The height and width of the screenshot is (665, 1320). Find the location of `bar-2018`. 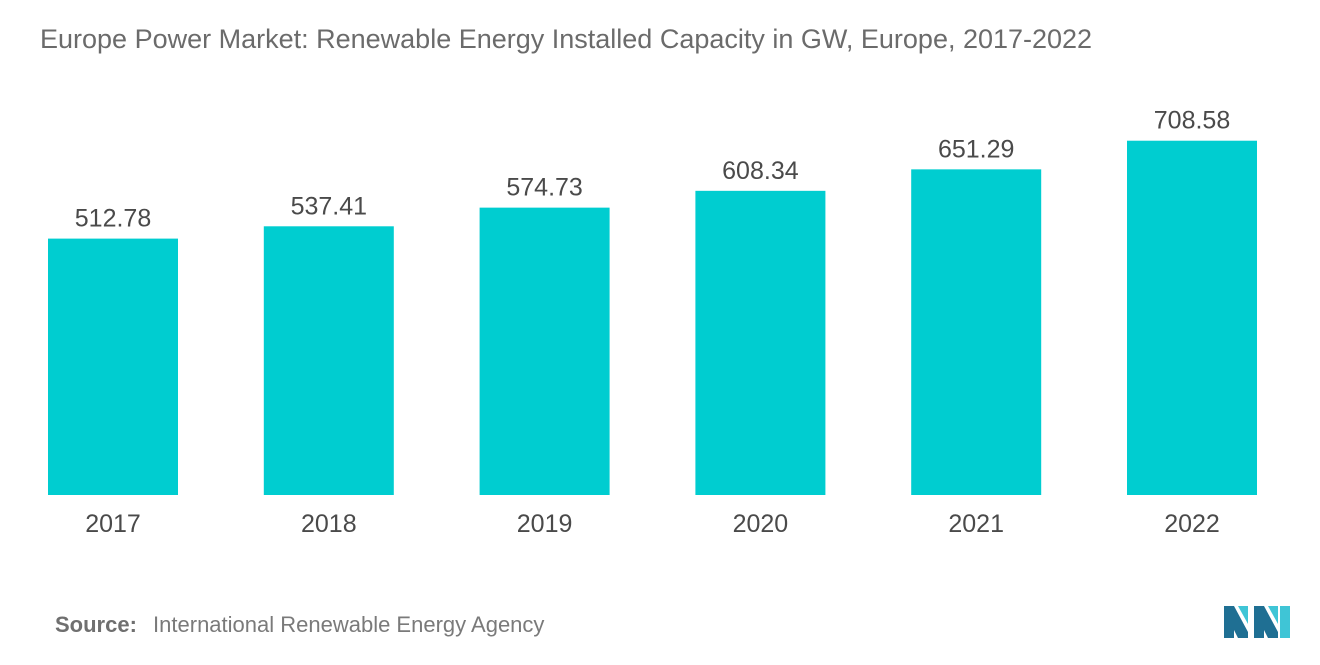

bar-2018 is located at coordinates (328, 361).